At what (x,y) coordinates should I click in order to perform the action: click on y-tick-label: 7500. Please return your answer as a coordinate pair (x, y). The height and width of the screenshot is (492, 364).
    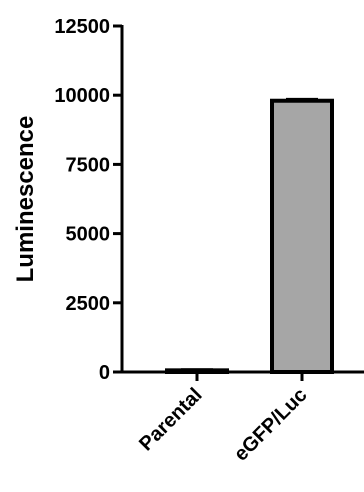
    Looking at the image, I should click on (88, 165).